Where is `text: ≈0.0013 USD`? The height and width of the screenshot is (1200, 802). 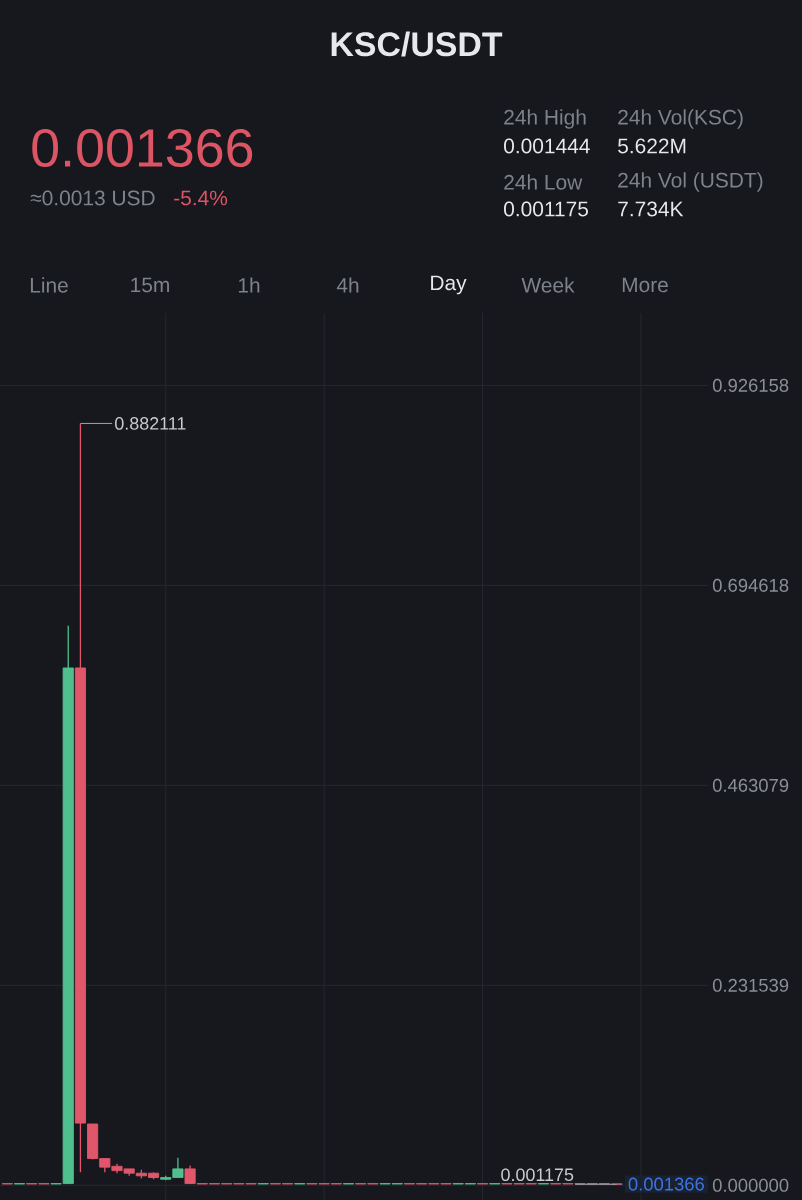
text: ≈0.0013 USD is located at coordinates (92, 198).